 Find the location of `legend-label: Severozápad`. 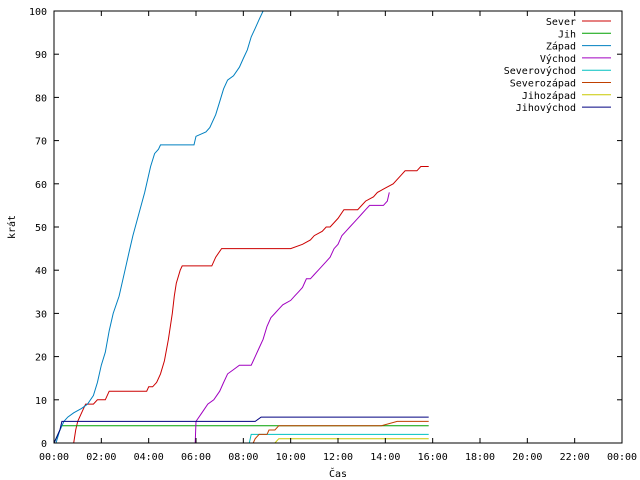

legend-label: Severozápad is located at coordinates (543, 84).